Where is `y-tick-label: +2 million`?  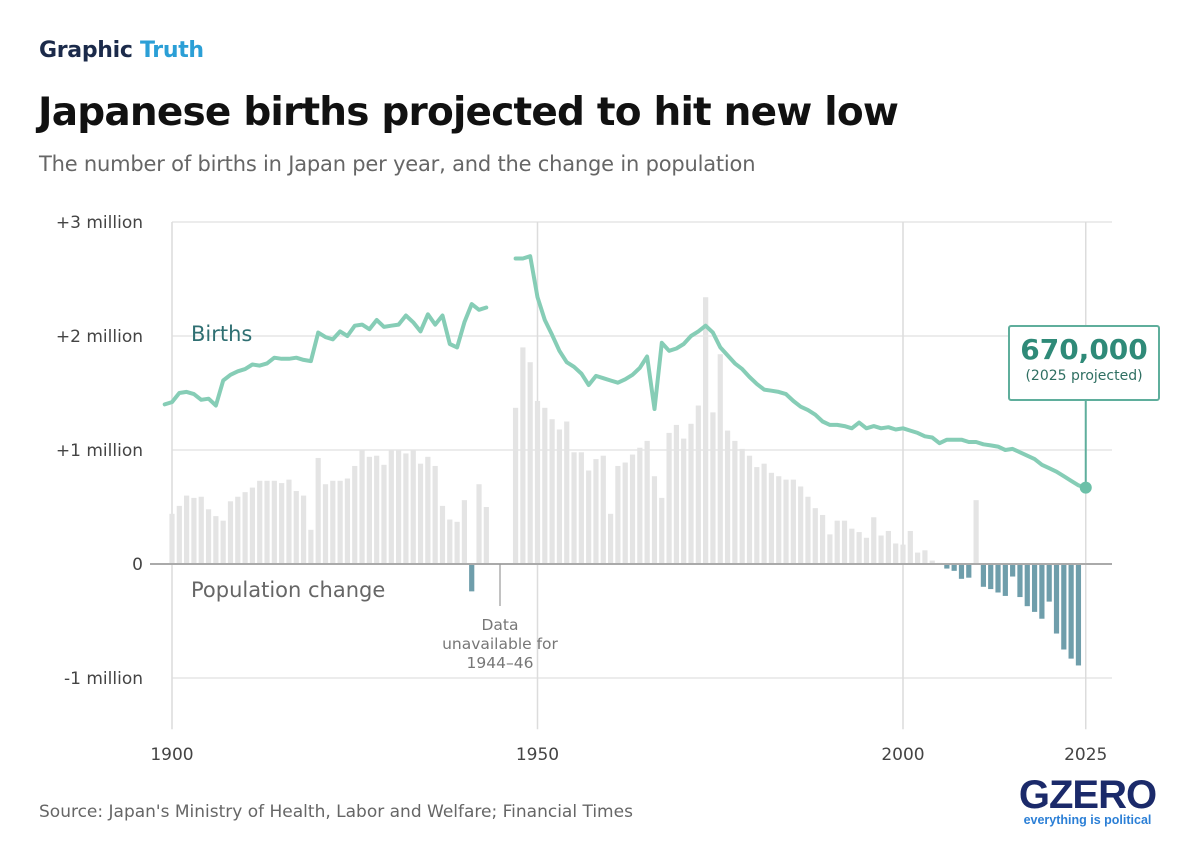 y-tick-label: +2 million is located at coordinates (99, 337).